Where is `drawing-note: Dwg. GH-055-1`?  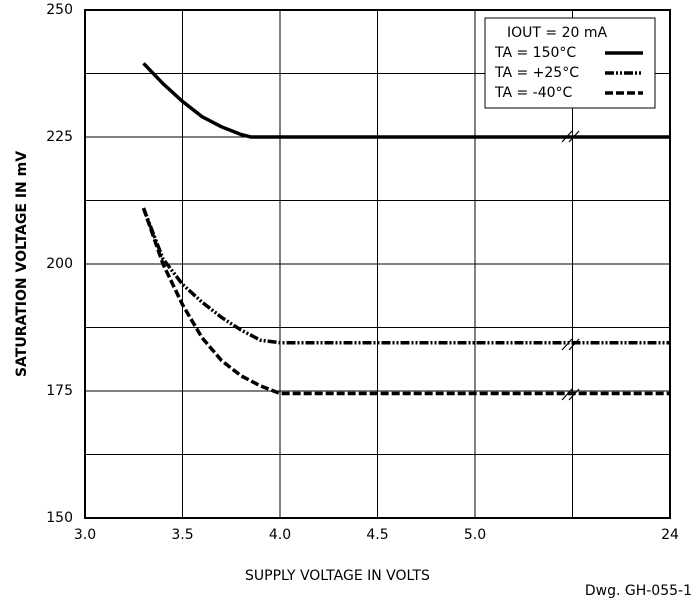
drawing-note: Dwg. GH-055-1 is located at coordinates (638, 591).